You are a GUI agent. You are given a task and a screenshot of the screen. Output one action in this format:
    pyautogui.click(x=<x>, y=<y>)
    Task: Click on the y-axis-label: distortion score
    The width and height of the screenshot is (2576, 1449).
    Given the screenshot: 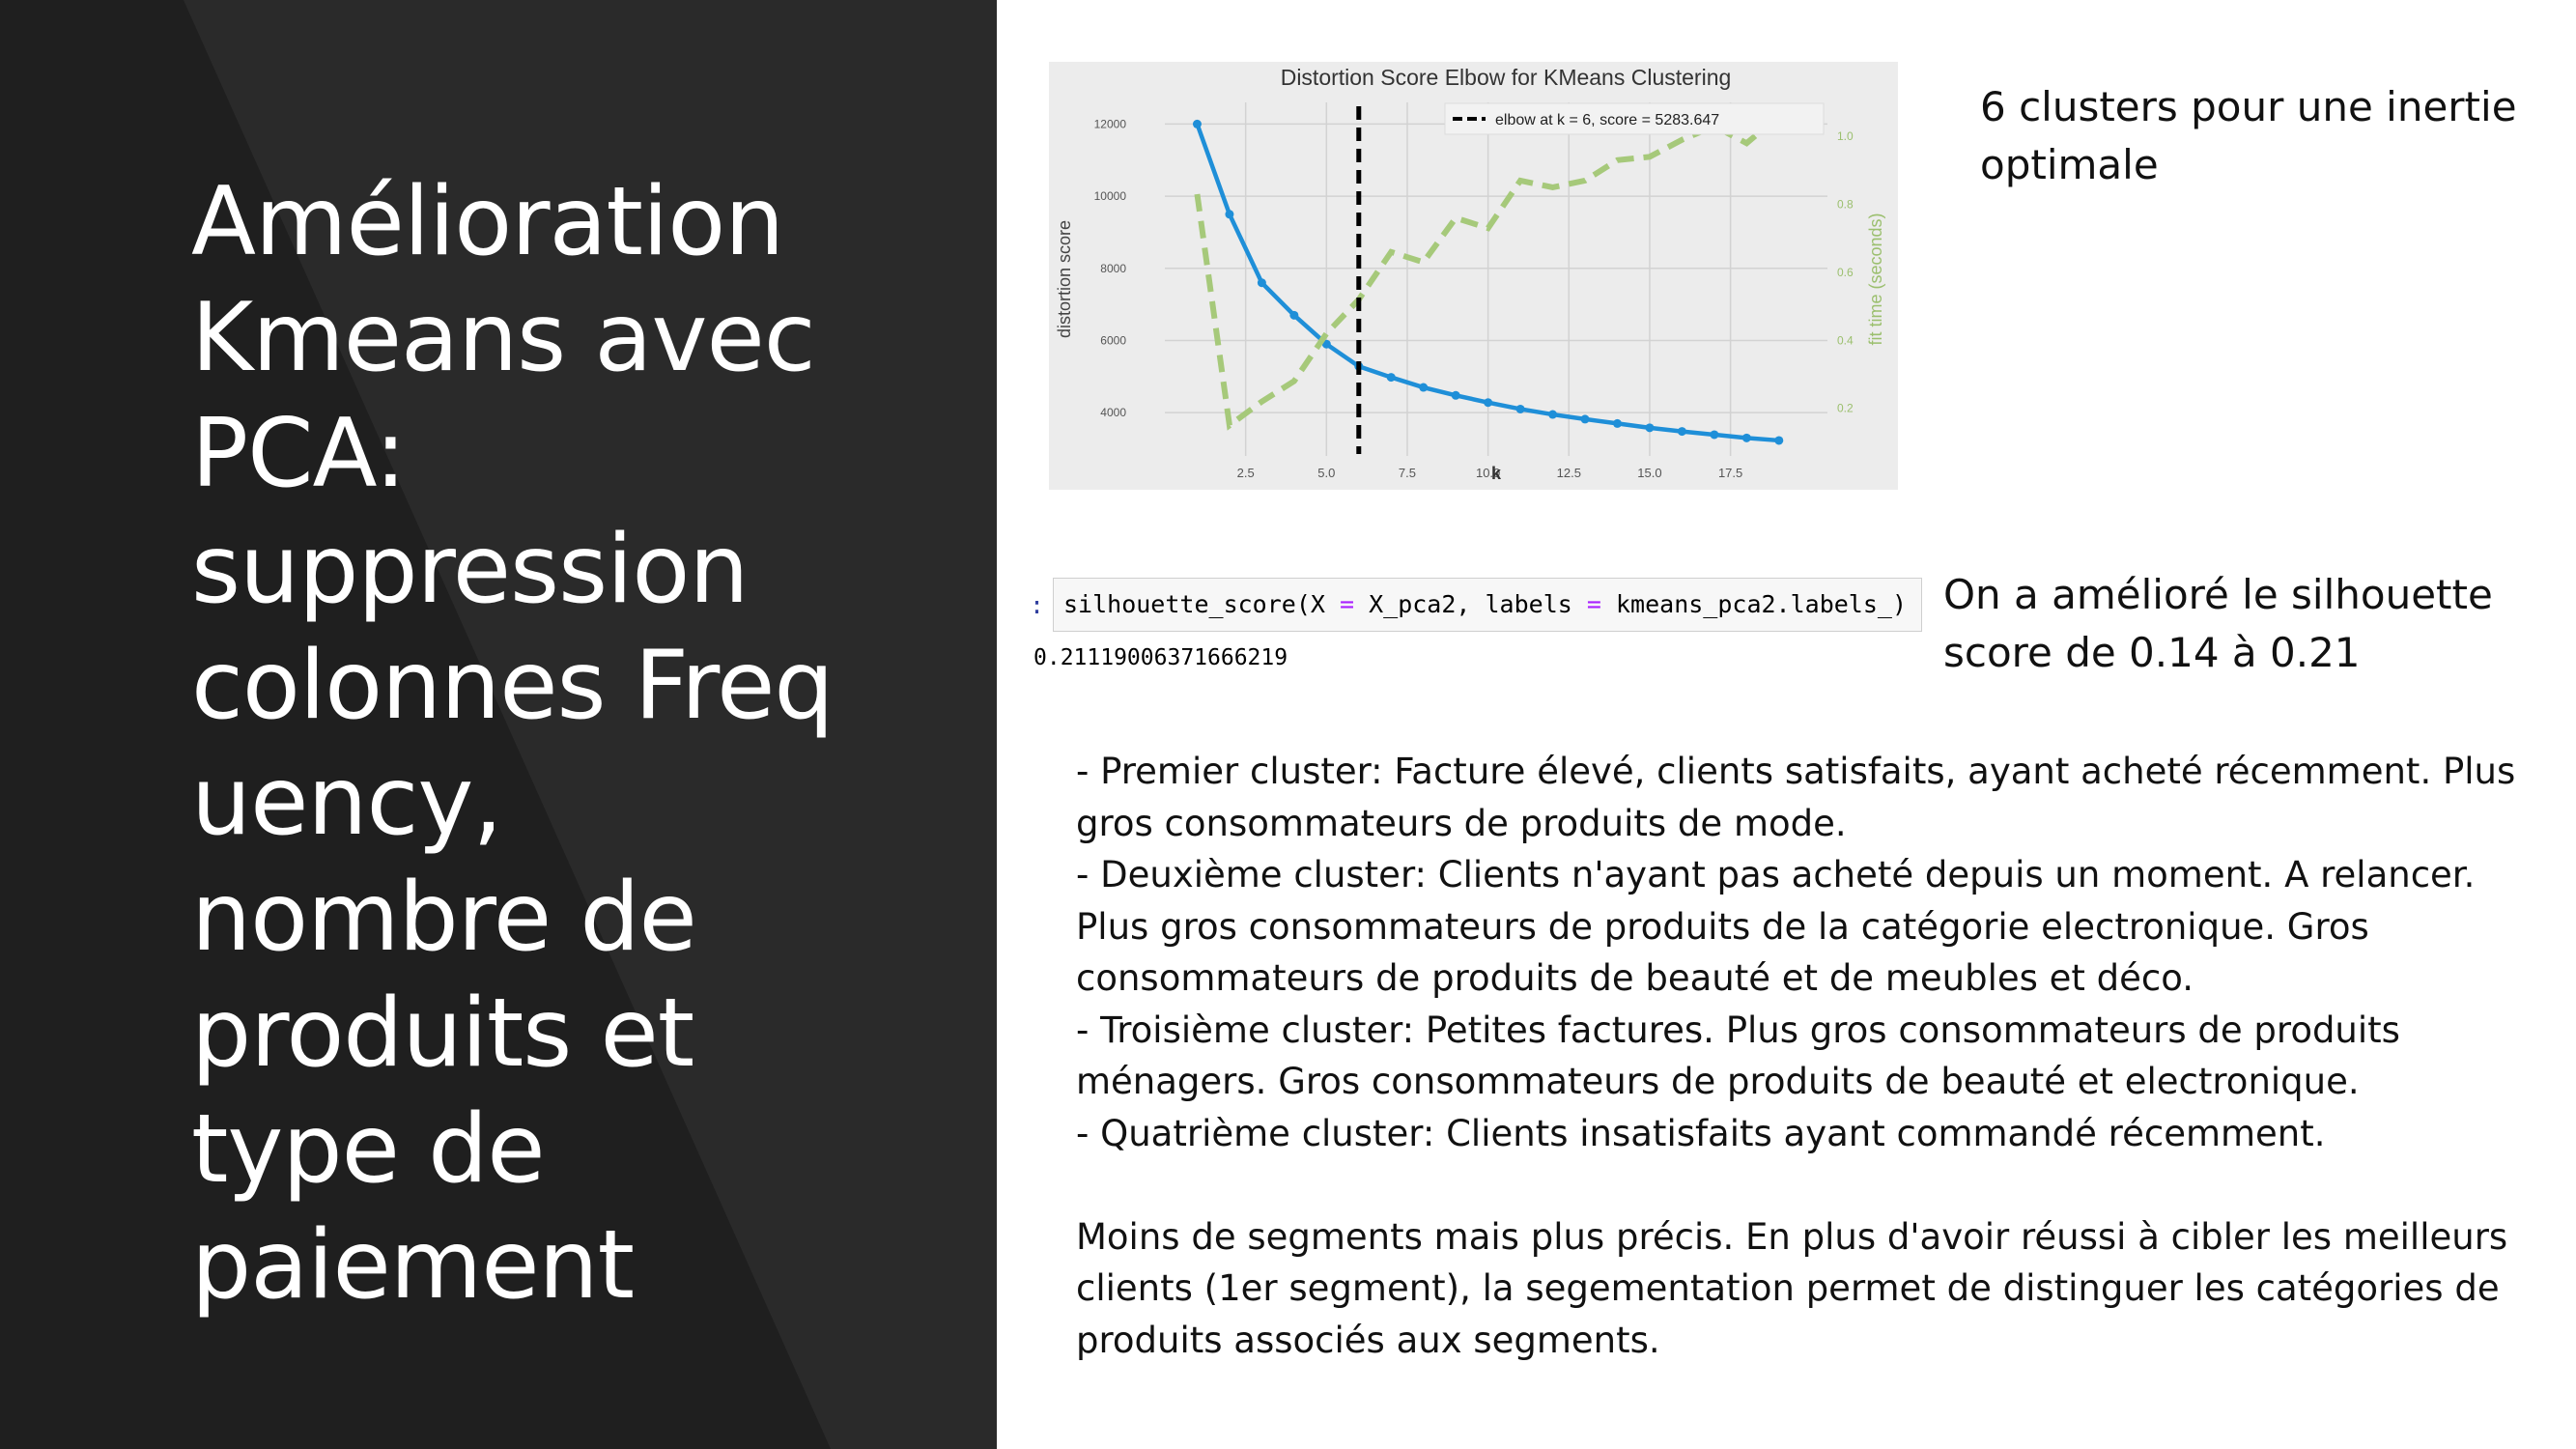 What is the action you would take?
    pyautogui.click(x=1064, y=279)
    